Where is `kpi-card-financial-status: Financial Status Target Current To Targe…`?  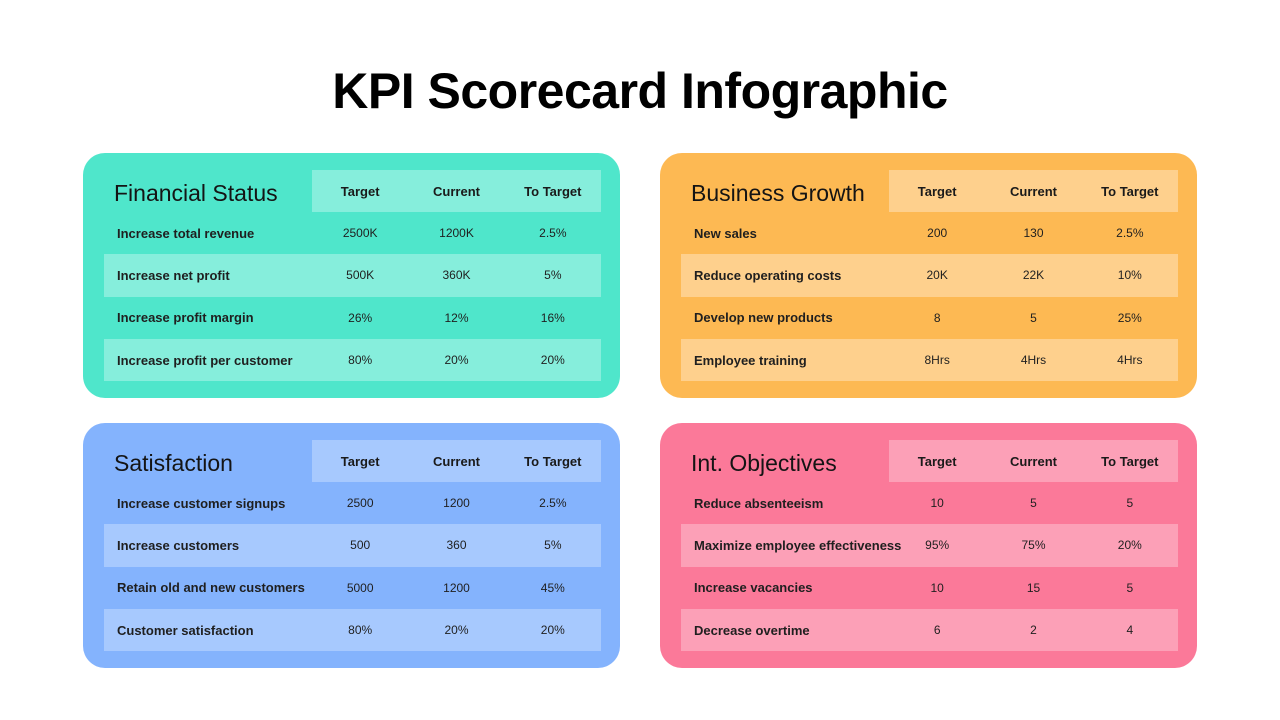
kpi-card-financial-status: Financial Status Target Current To Targe… is located at coordinates (351, 275).